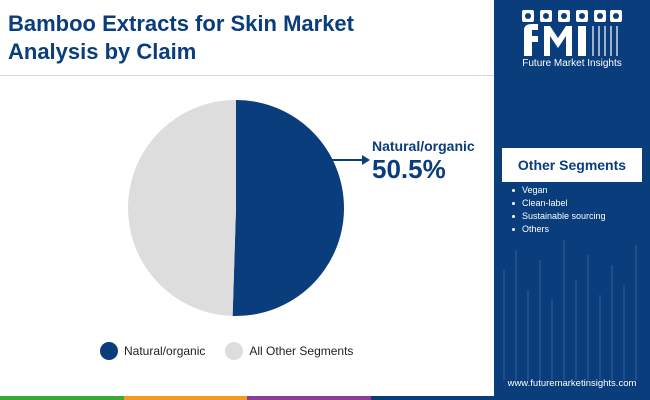 The width and height of the screenshot is (650, 400). Describe the element at coordinates (185, 398) in the screenshot. I see `bar-segment-orange` at that location.